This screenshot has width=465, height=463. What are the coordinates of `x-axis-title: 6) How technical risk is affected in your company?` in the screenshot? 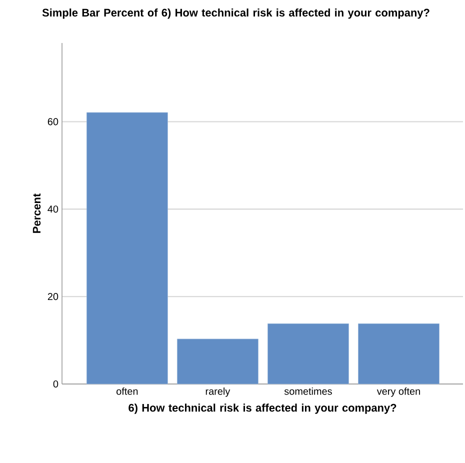 It's located at (262, 409).